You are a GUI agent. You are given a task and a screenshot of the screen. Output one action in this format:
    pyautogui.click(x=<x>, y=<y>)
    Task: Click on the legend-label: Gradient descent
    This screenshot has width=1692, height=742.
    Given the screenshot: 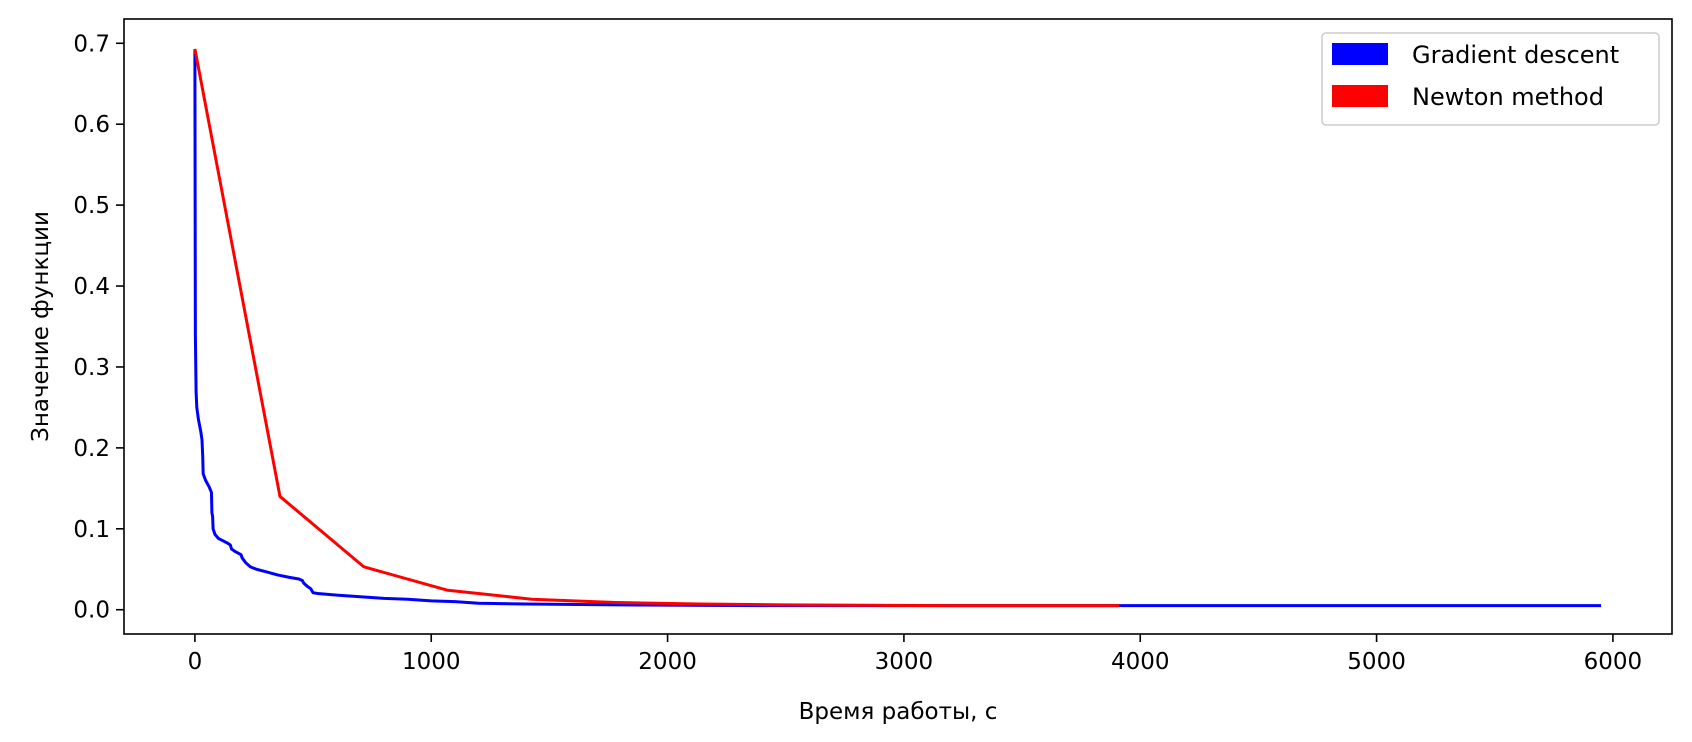 What is the action you would take?
    pyautogui.click(x=1515, y=55)
    